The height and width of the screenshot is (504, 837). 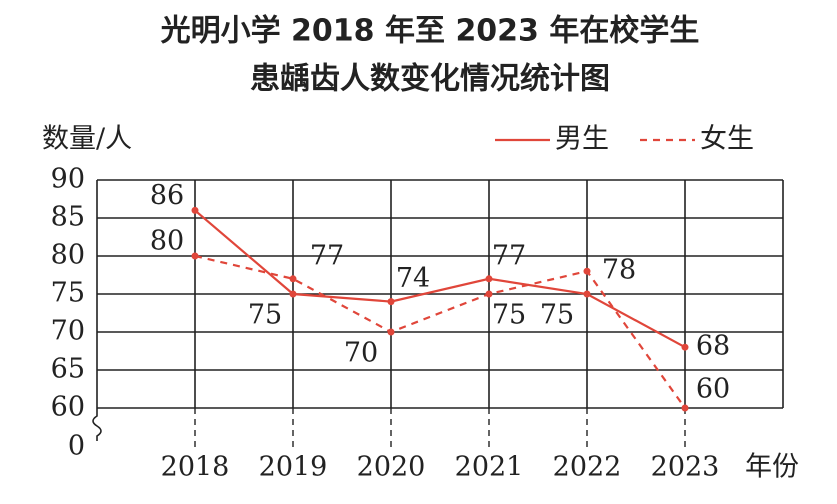 What do you see at coordinates (685, 467) in the screenshot?
I see `x-tick-label: 2023` at bounding box center [685, 467].